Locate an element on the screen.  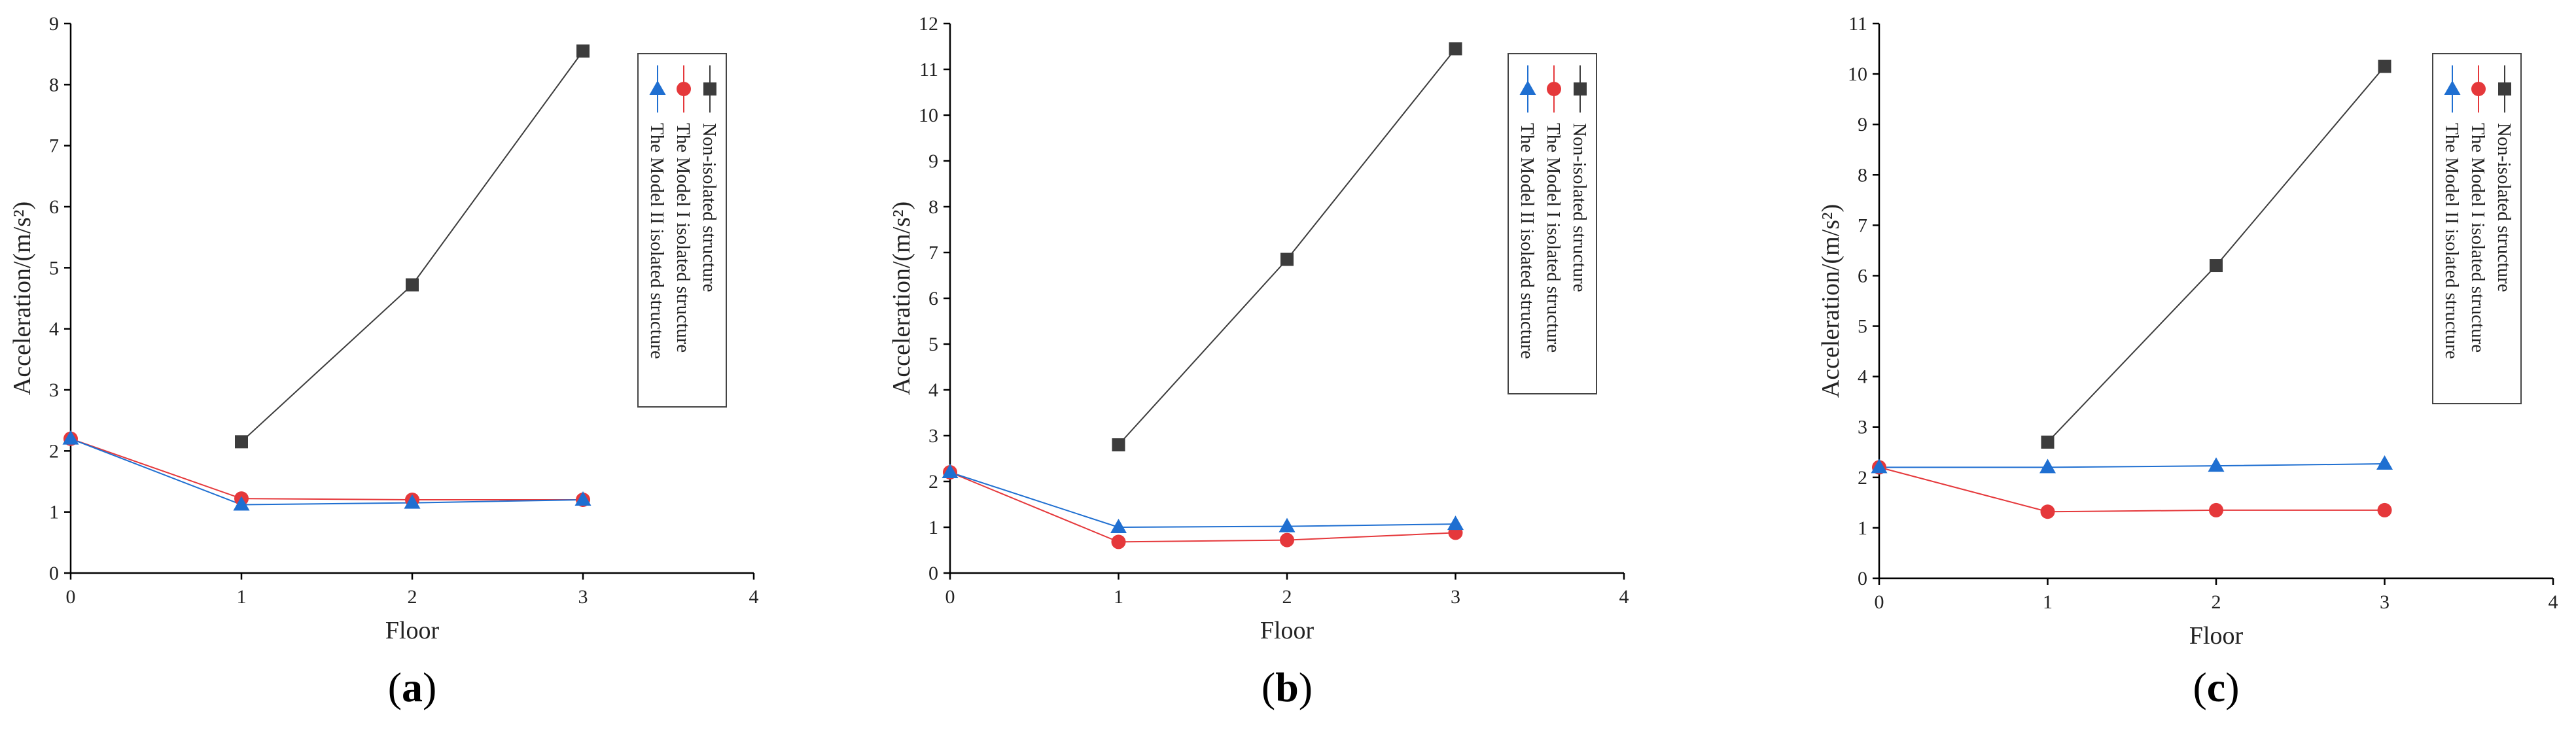
panel-label-letter: c is located at coordinates (2216, 687).